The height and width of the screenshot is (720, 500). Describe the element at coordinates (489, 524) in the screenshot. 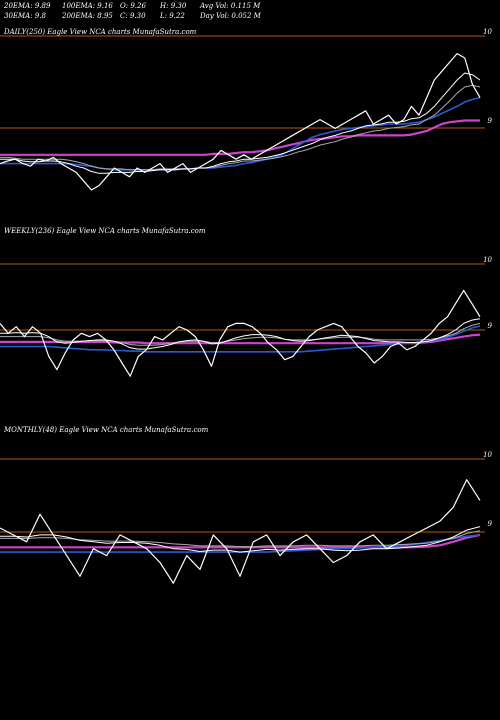

I see `monthly-ytick-9: 9` at that location.